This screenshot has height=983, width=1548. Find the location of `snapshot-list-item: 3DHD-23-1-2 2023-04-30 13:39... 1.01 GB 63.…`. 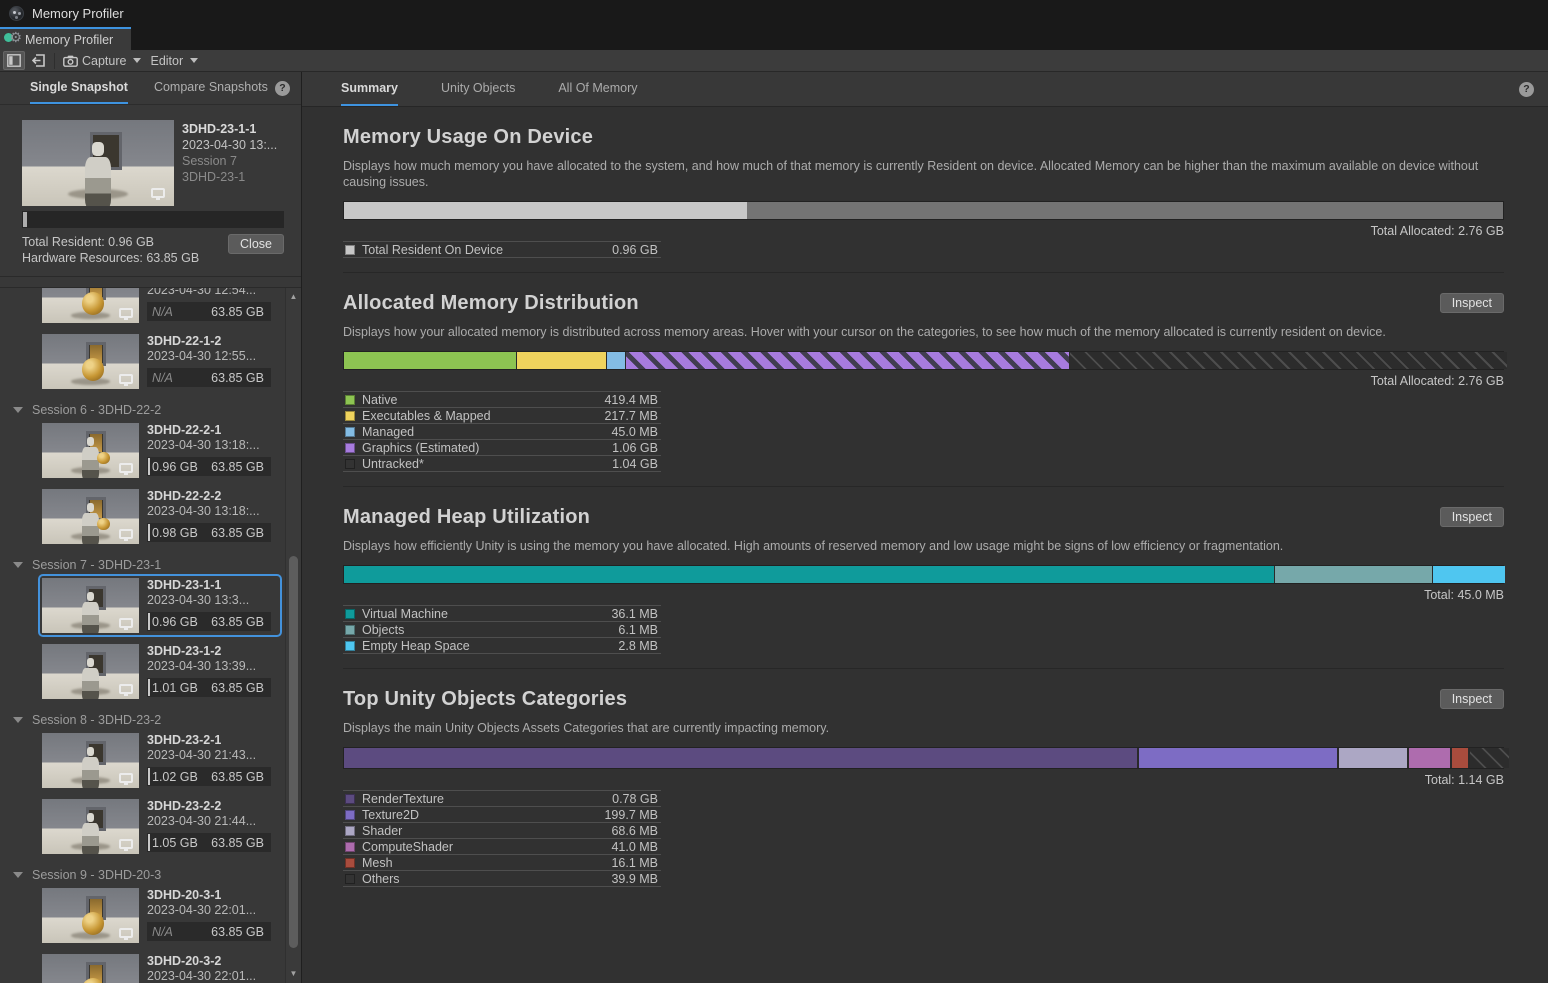

snapshot-list-item: 3DHD-23-1-2 2023-04-30 13:39... 1.01 GB 63.… is located at coordinates (160, 671).